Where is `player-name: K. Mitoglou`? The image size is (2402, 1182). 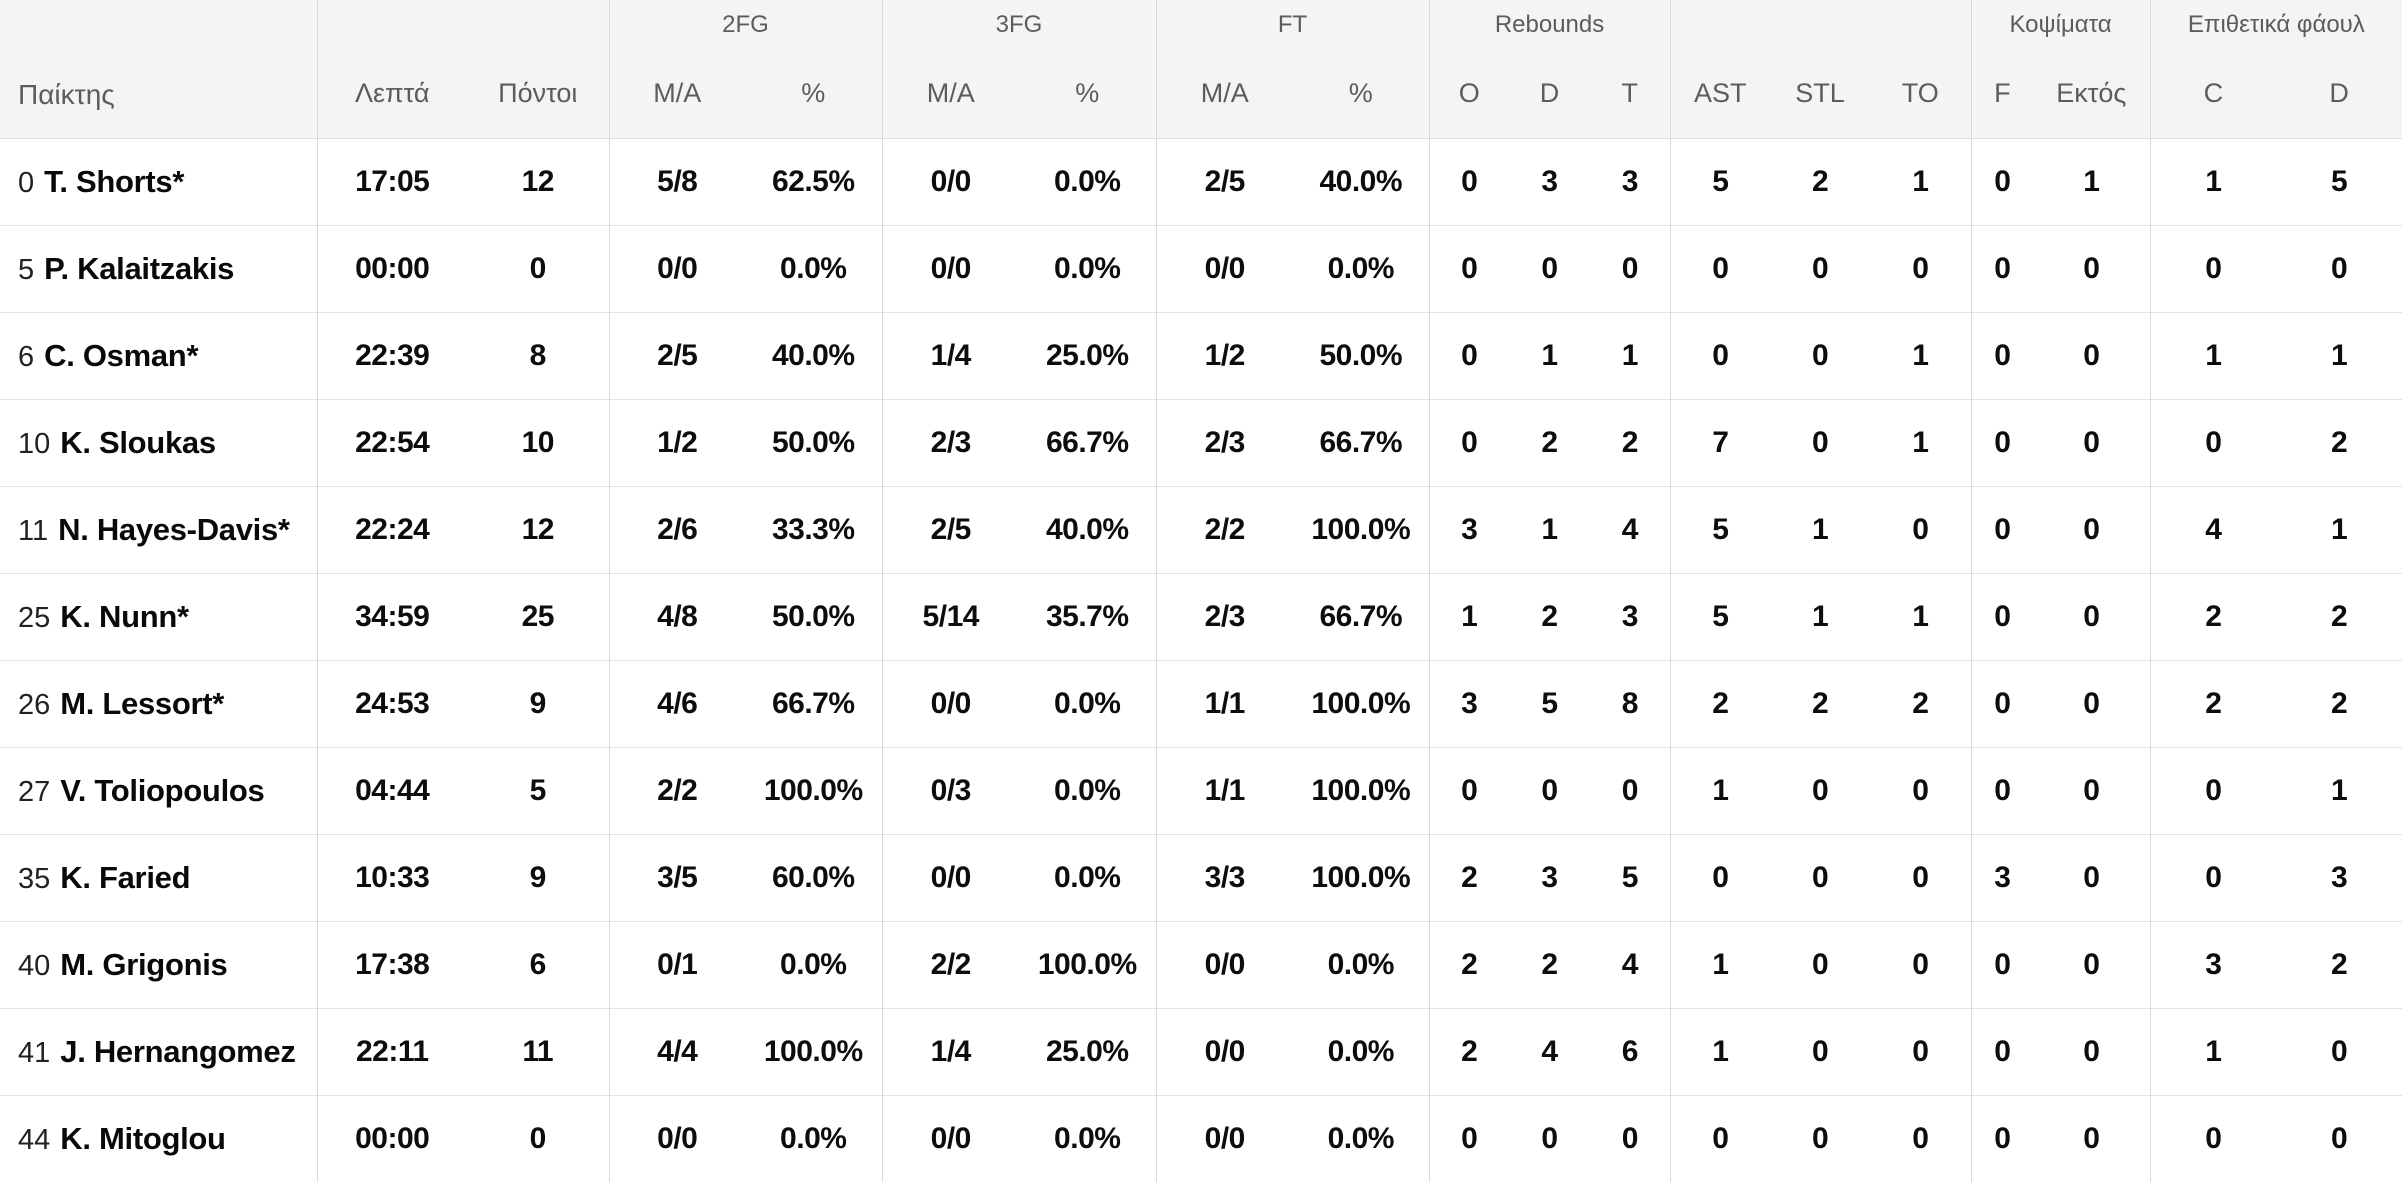
player-name: K. Mitoglou is located at coordinates (143, 1138).